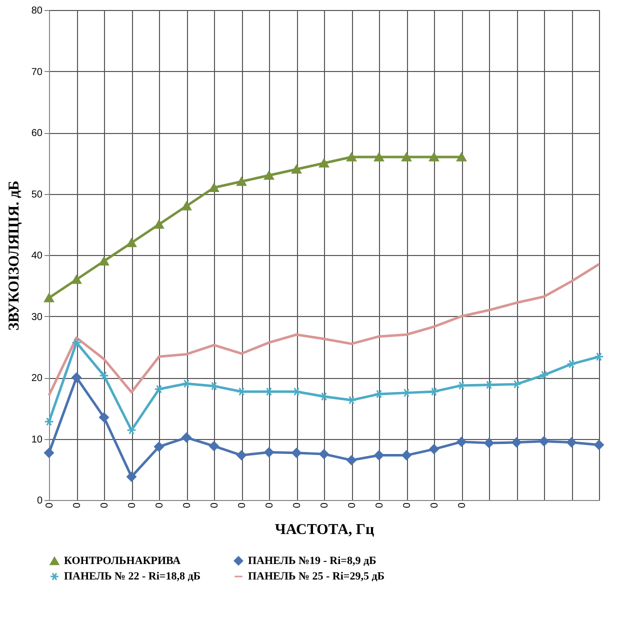 The width and height of the screenshot is (642, 634). What do you see at coordinates (312, 560) in the screenshot?
I see `legend-label: ПАНЕЛЬ №19 - Ri=8,9 дБ` at bounding box center [312, 560].